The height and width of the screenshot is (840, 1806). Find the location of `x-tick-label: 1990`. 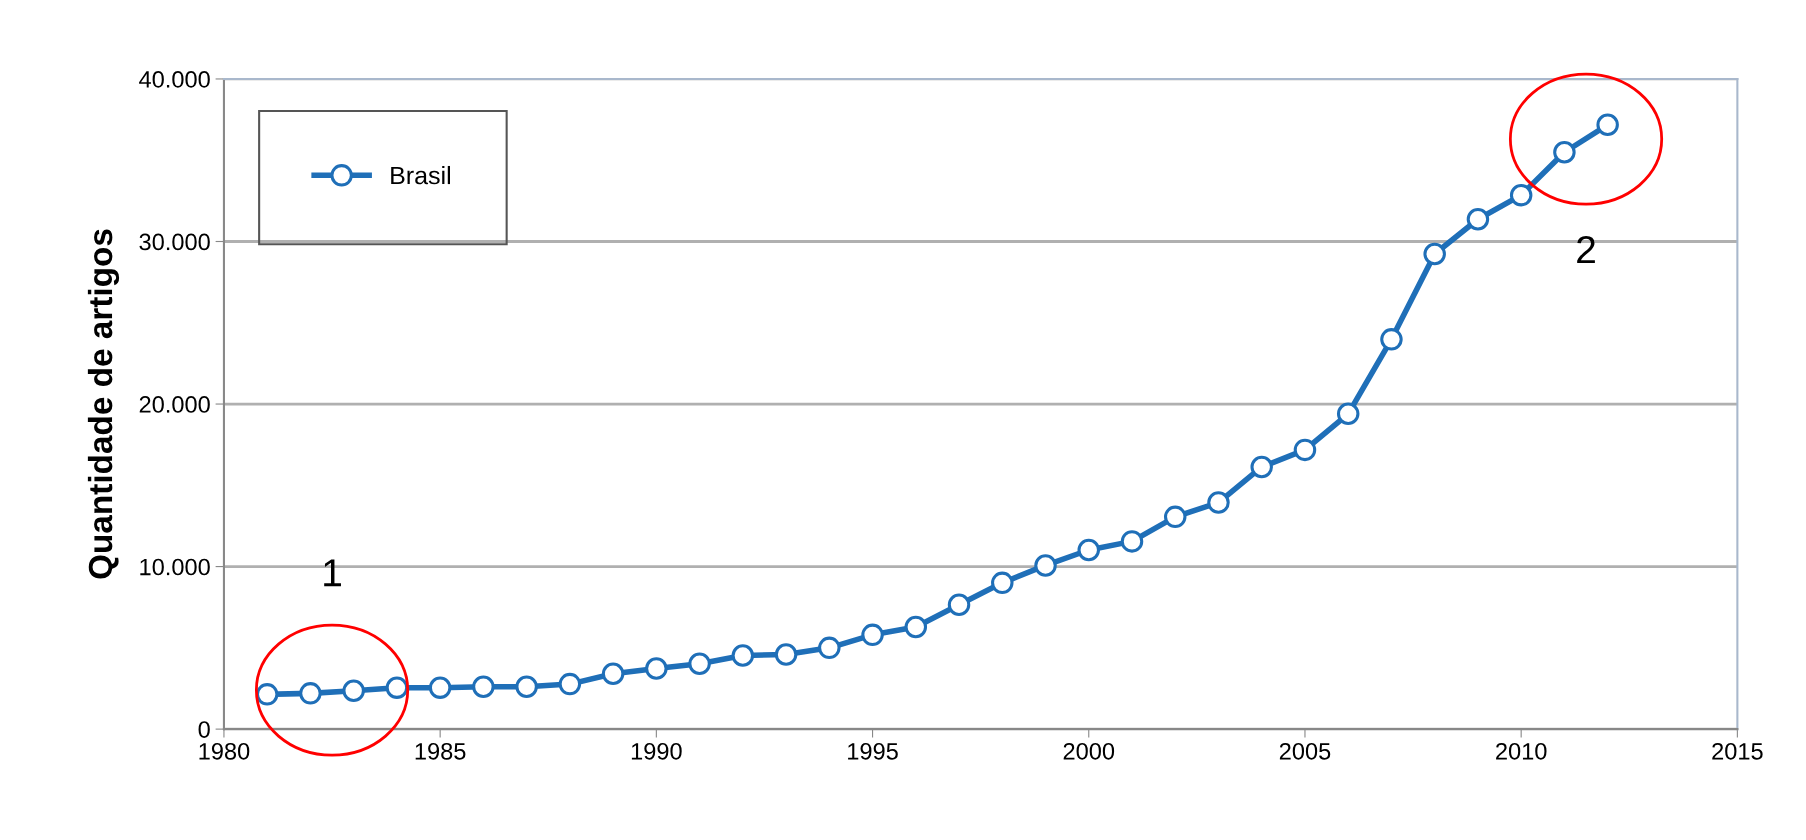

x-tick-label: 1990 is located at coordinates (656, 751).